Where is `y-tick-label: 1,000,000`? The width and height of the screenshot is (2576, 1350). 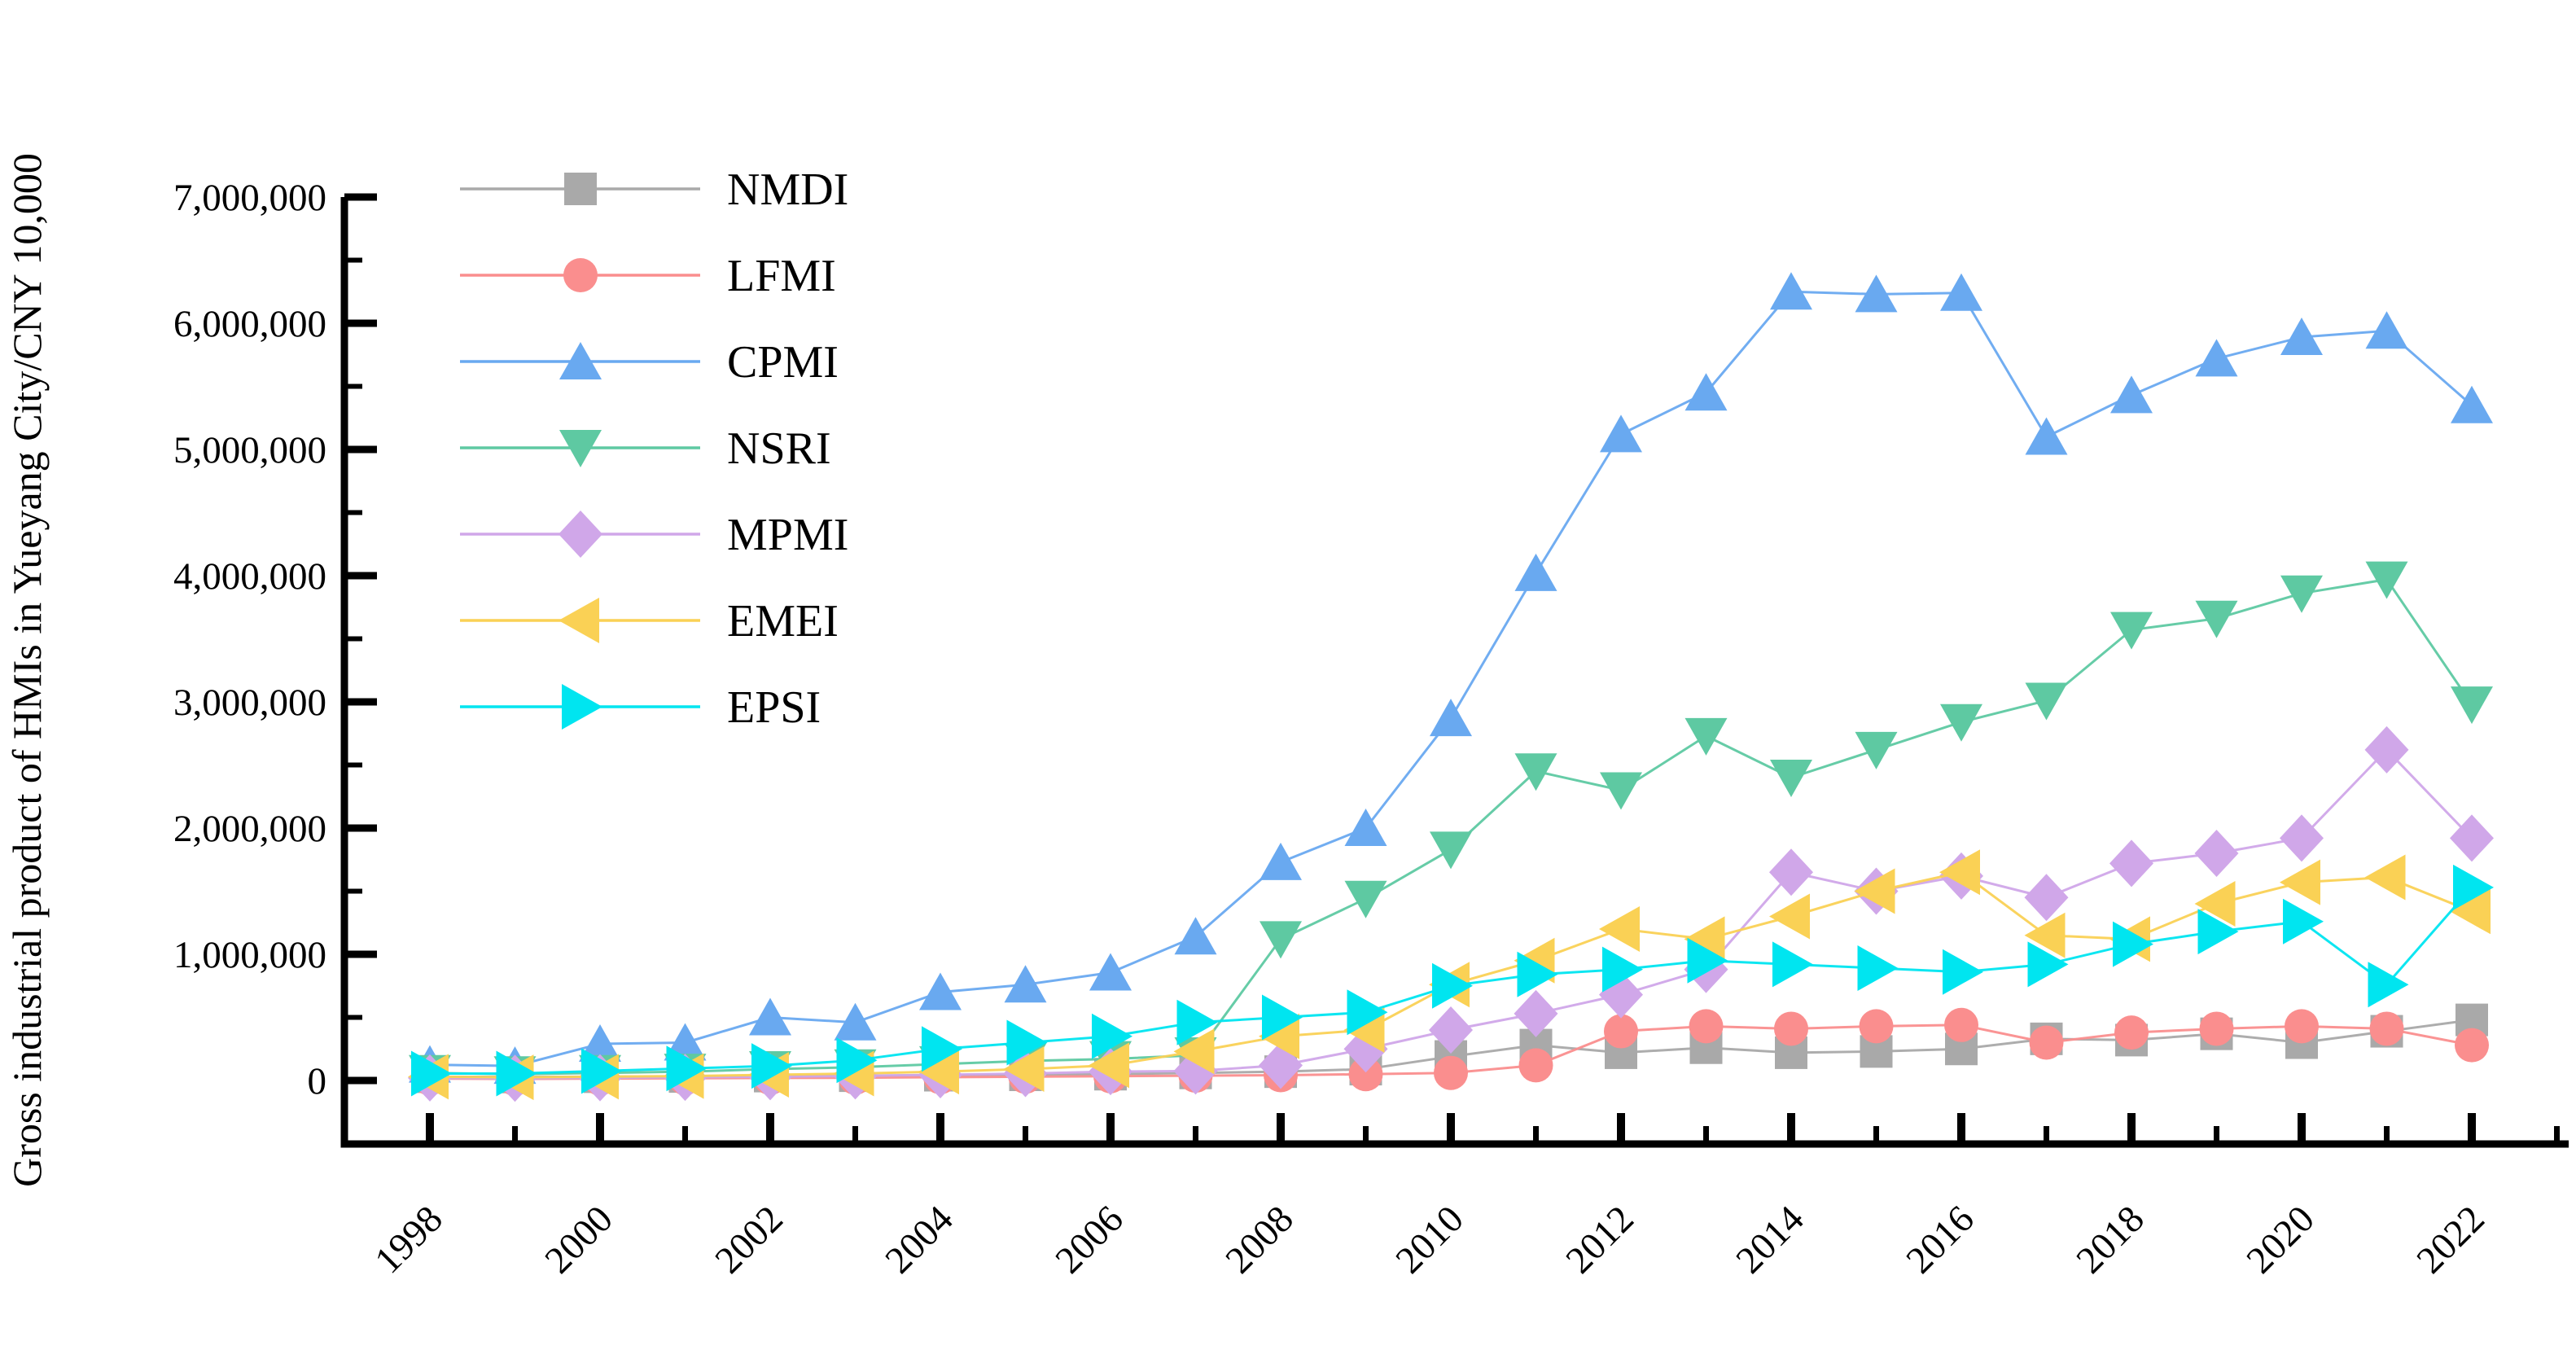
y-tick-label: 1,000,000 is located at coordinates (249, 955).